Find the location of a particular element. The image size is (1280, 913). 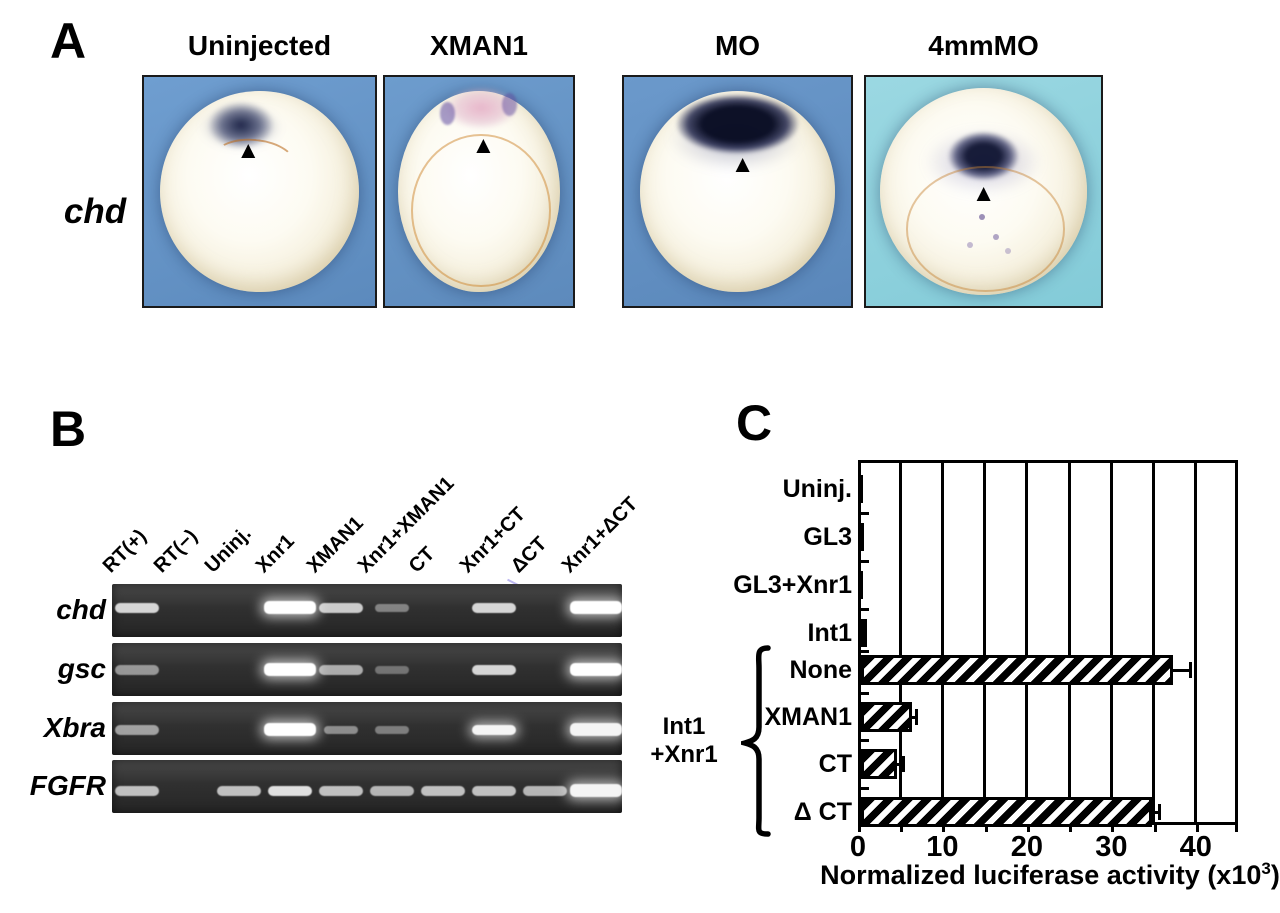

group-label-line2: +Xnr1 is located at coordinates (684, 754).